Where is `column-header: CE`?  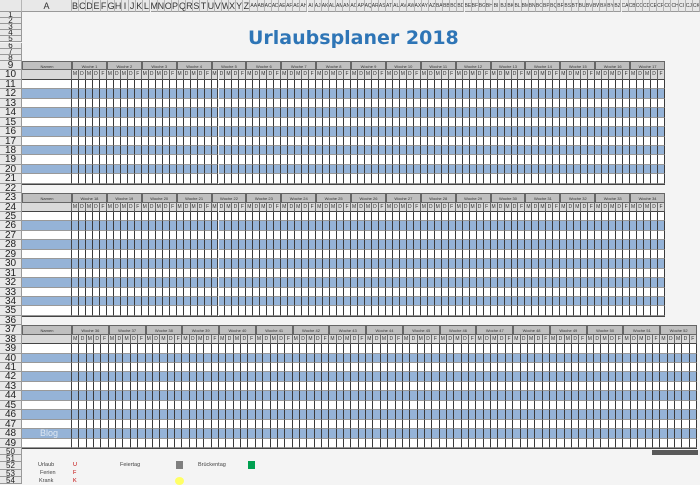
column-header: CE is located at coordinates (654, 6).